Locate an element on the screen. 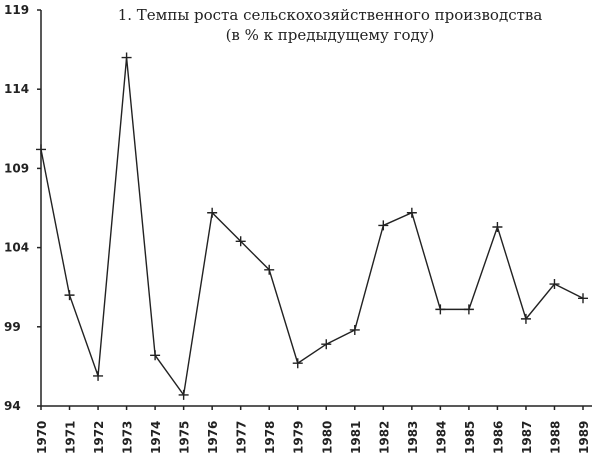  x-tick-label: 1984 is located at coordinates (441, 437).